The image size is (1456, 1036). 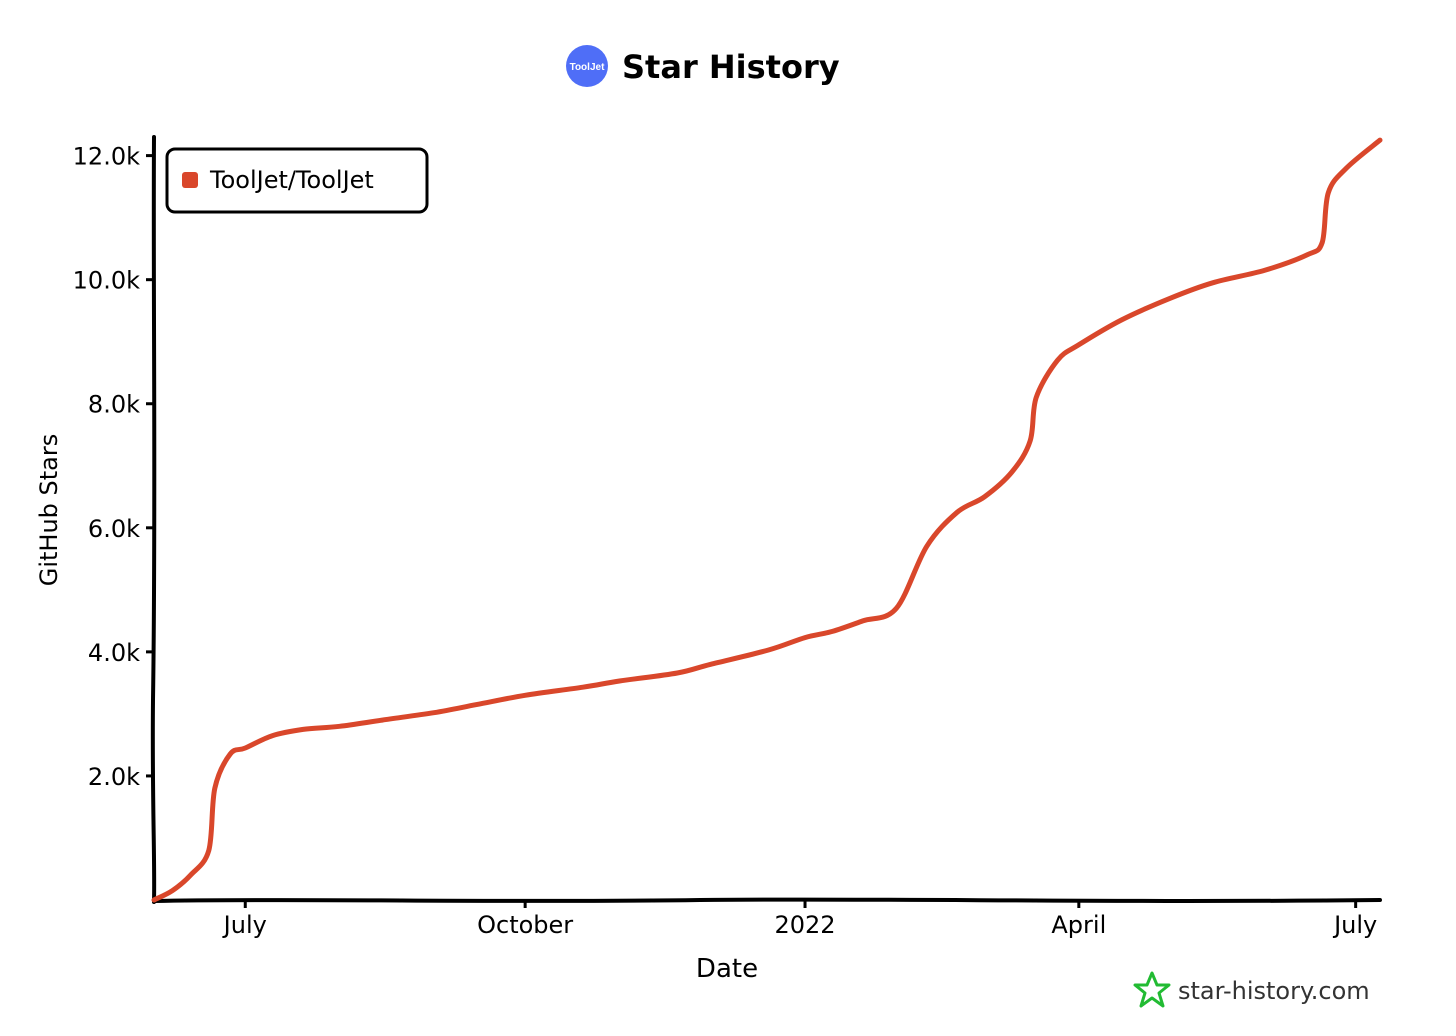 What do you see at coordinates (114, 405) in the screenshot?
I see `y-tick-label: 8.0k` at bounding box center [114, 405].